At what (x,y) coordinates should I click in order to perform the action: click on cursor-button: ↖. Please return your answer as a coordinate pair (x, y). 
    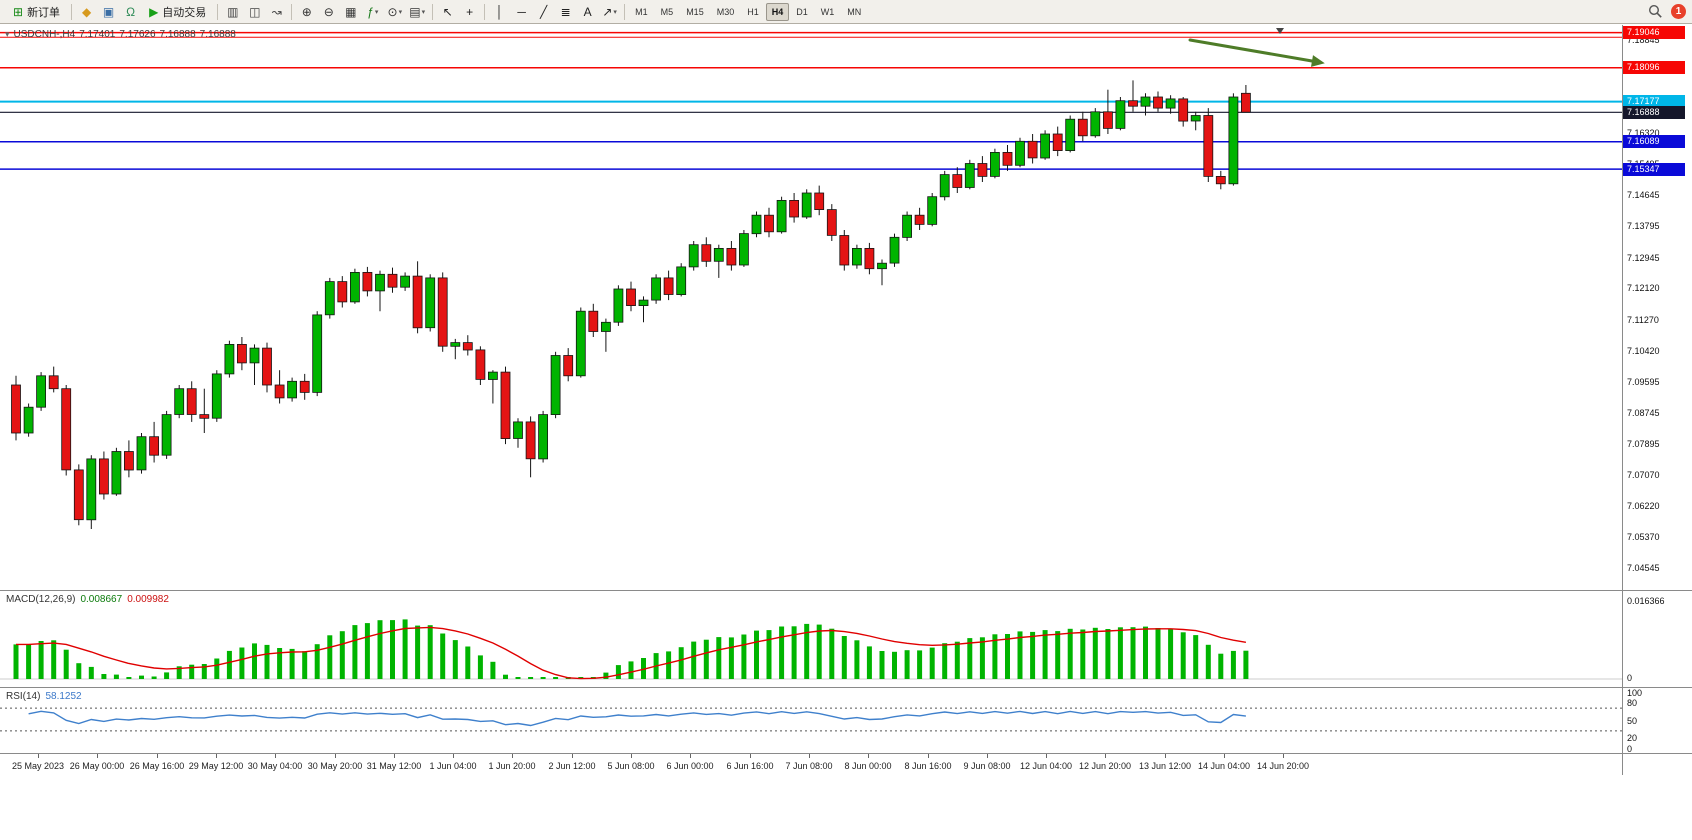
    Looking at the image, I should click on (447, 12).